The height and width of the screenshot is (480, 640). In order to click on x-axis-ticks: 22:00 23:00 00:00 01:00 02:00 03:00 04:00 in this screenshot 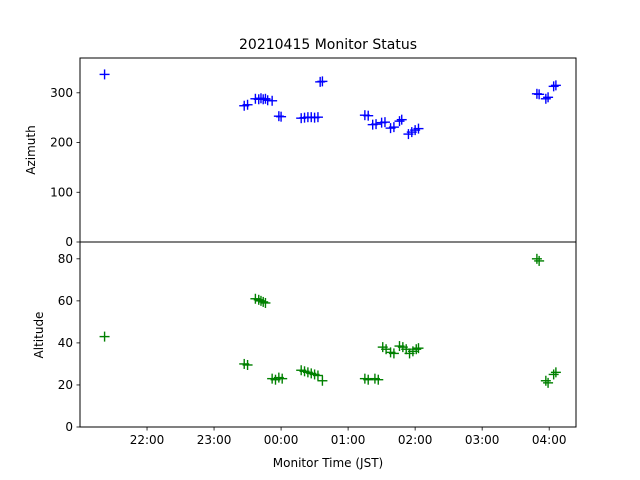, I will do `click(348, 437)`.